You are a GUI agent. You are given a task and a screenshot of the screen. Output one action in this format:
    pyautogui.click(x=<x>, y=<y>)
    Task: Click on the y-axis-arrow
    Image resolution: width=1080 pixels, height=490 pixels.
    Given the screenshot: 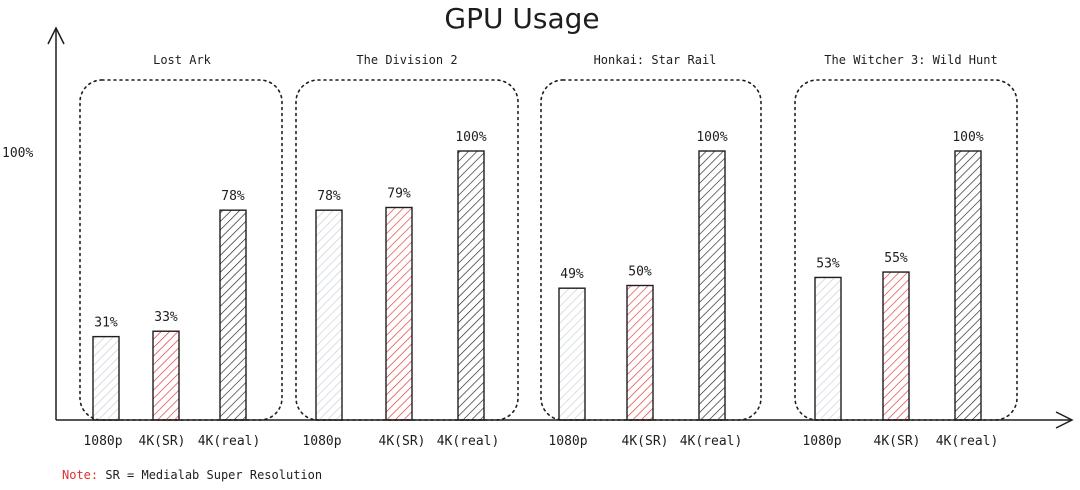 What is the action you would take?
    pyautogui.click(x=56, y=35)
    